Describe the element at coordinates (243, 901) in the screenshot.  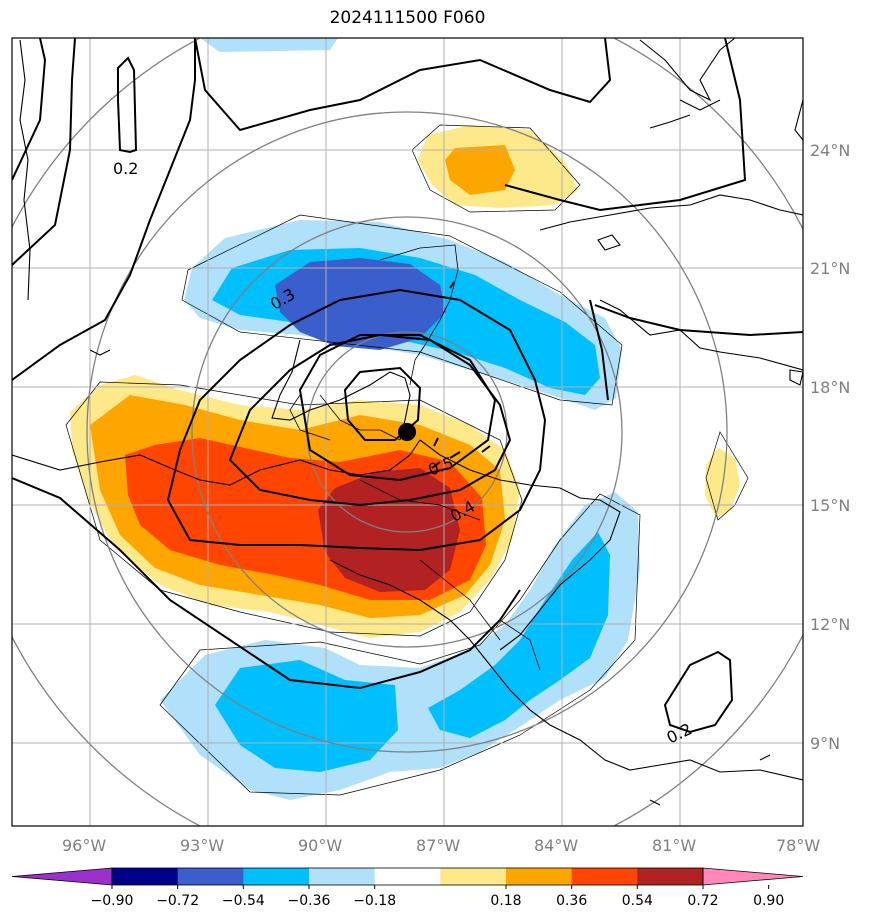
I see `colorbar-tick-label: −0.54` at that location.